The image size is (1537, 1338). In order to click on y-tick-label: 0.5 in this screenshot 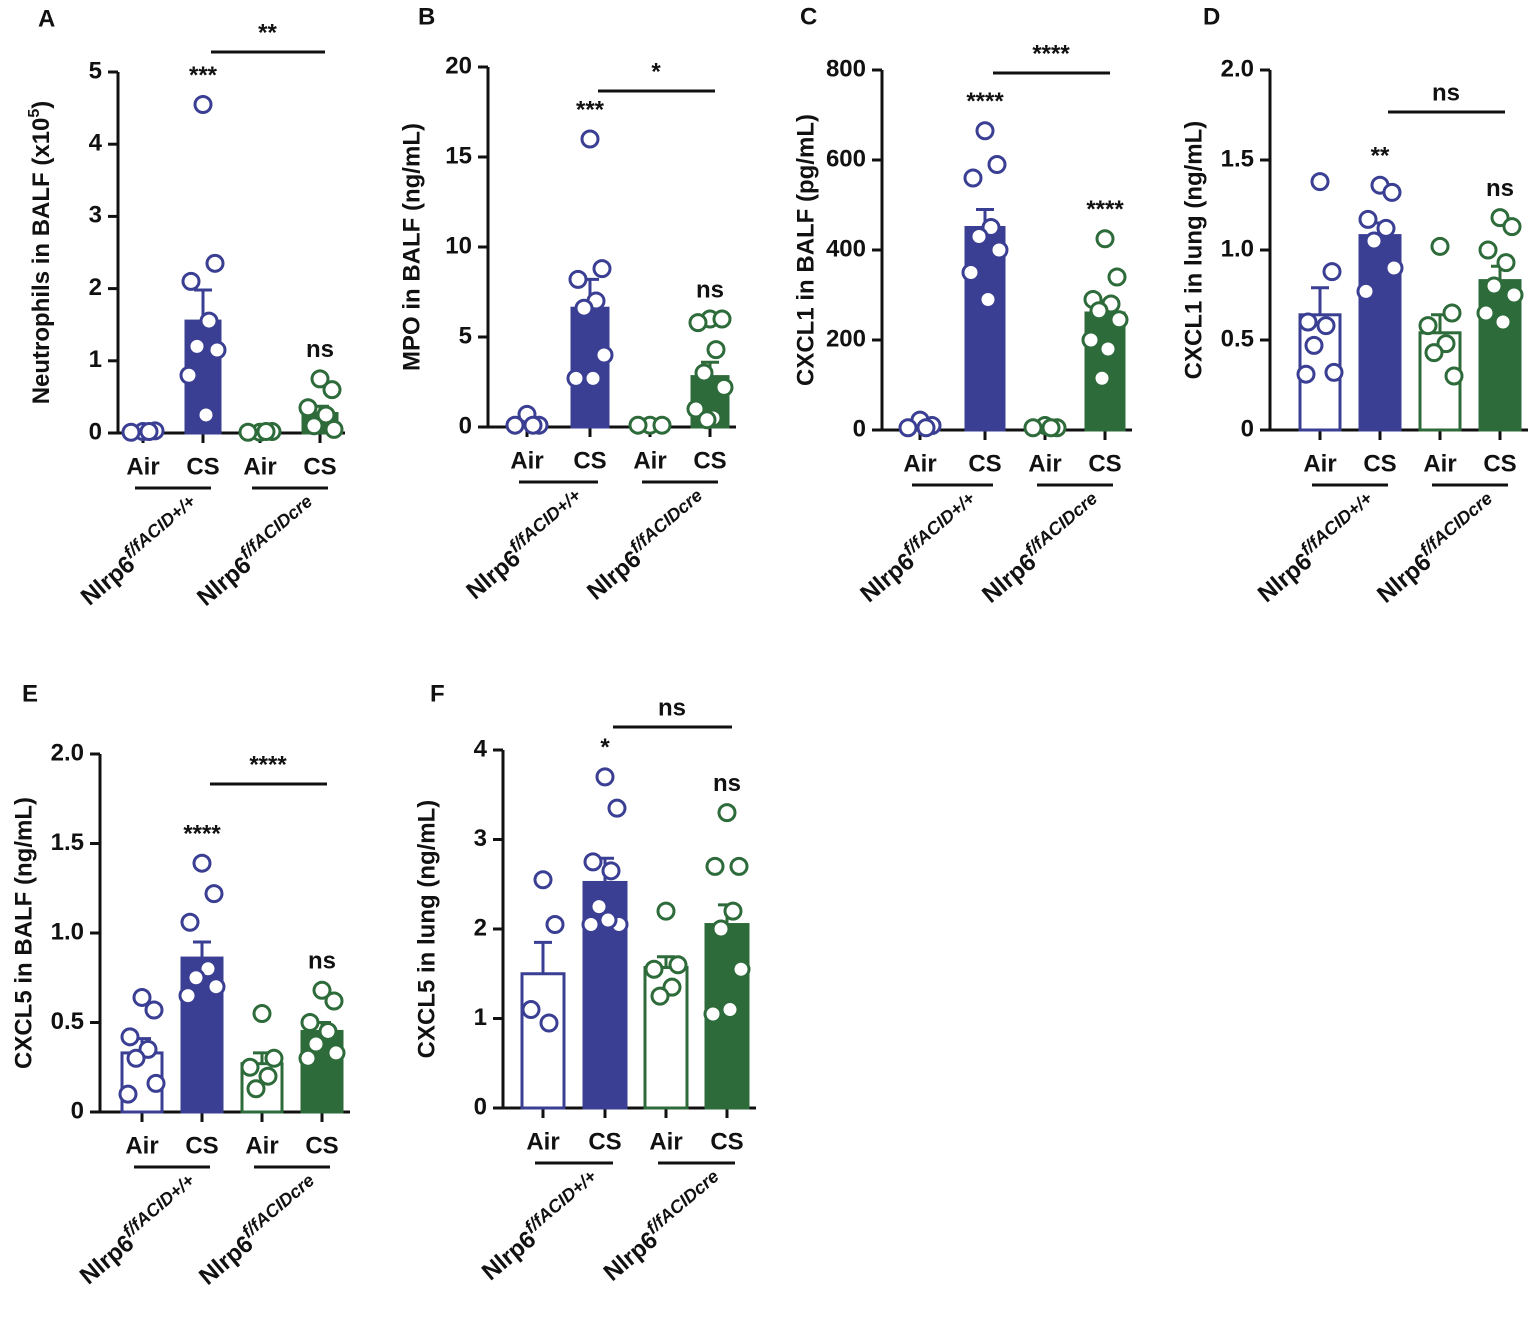, I will do `click(67, 1021)`.